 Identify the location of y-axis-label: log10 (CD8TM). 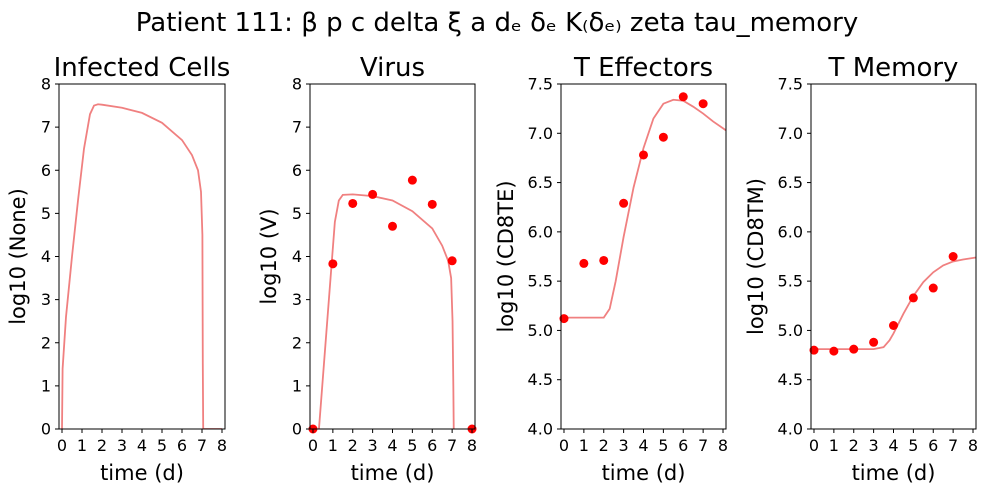
(756, 256).